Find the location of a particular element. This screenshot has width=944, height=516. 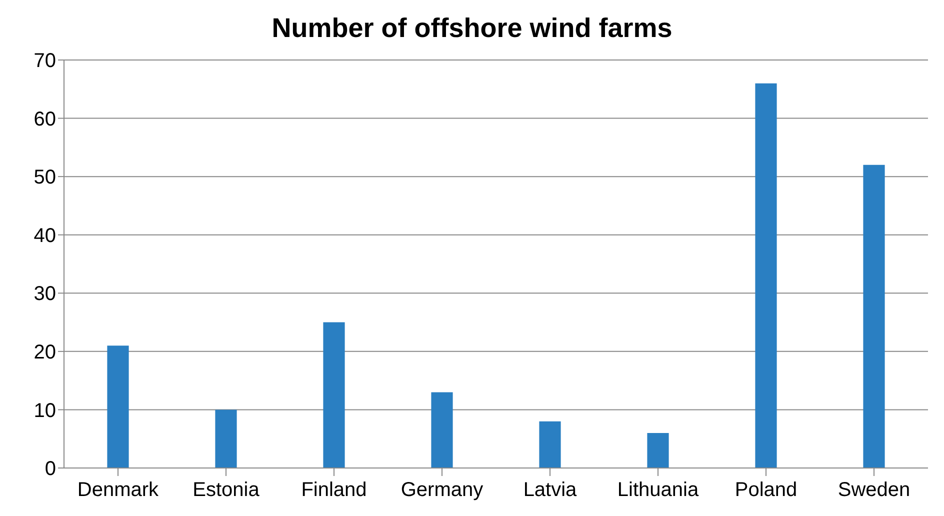

x-tick-label: Estonia is located at coordinates (226, 490).